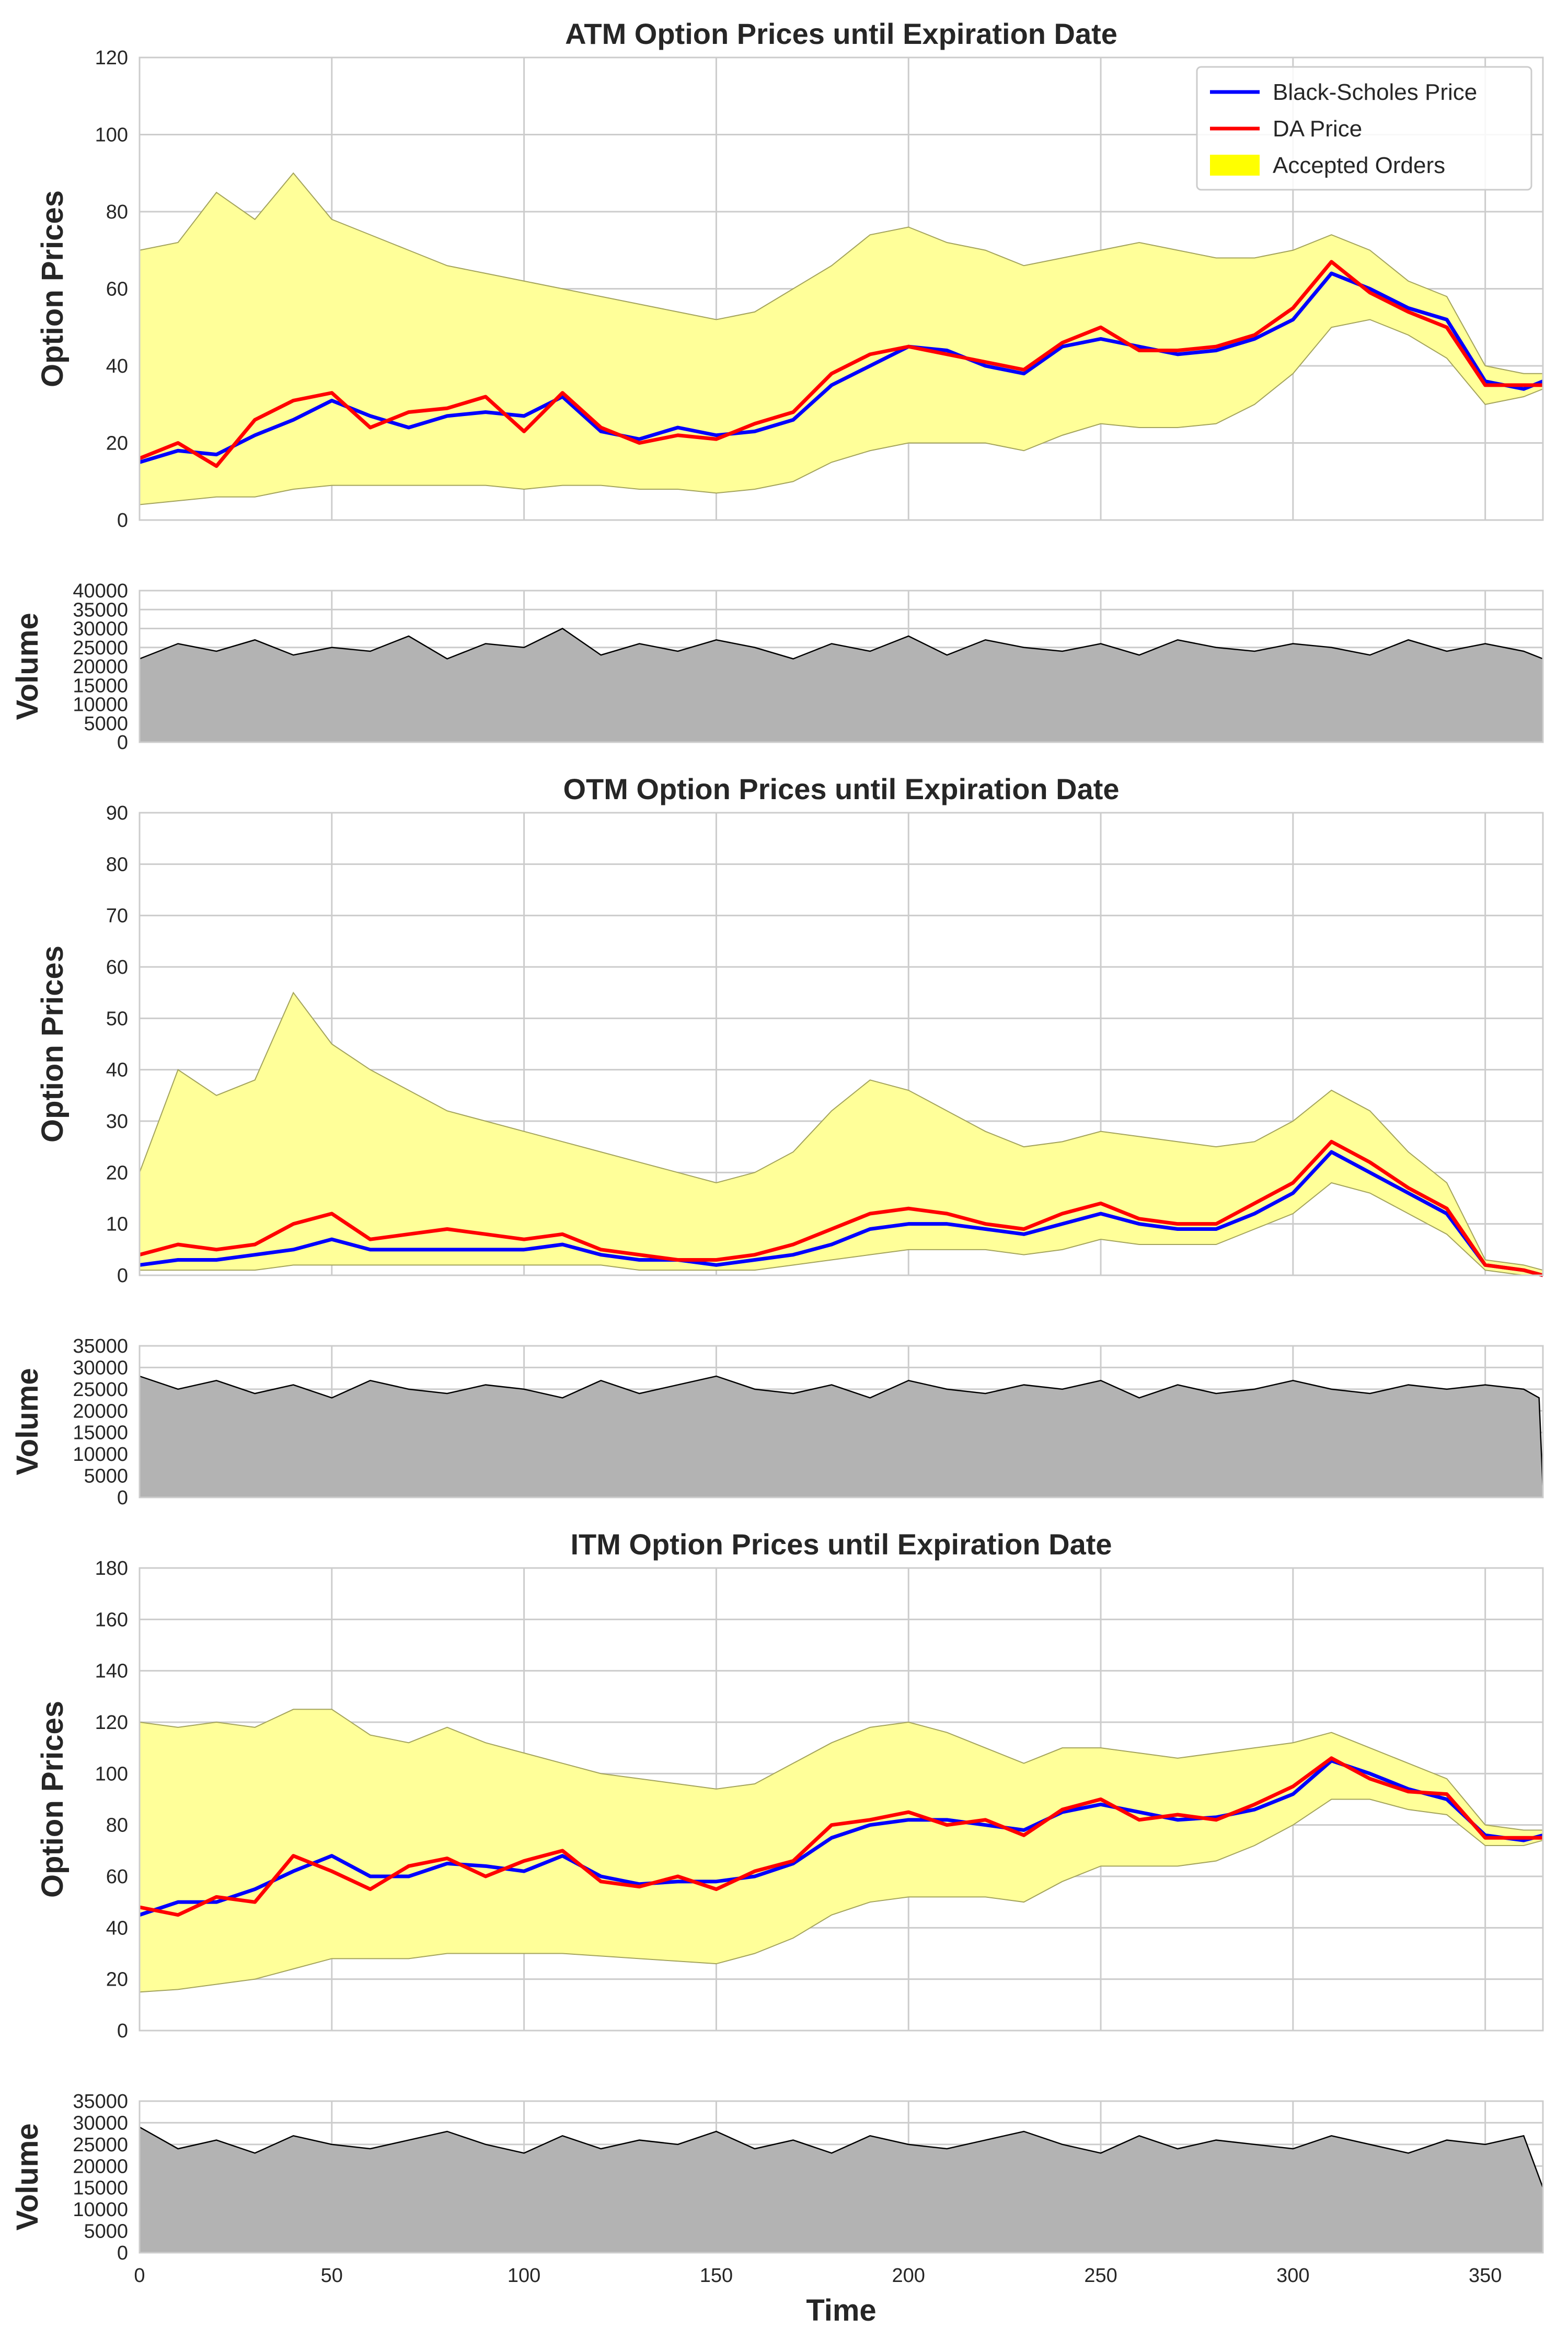  I want to click on y-tick-label: 40000, so click(100, 591).